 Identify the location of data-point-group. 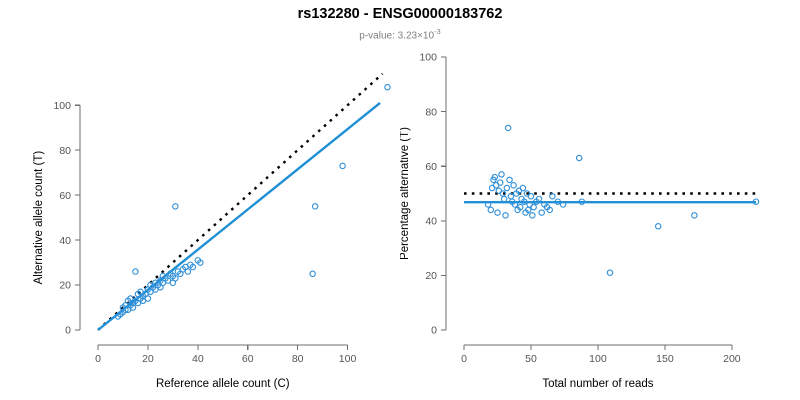
(622, 200).